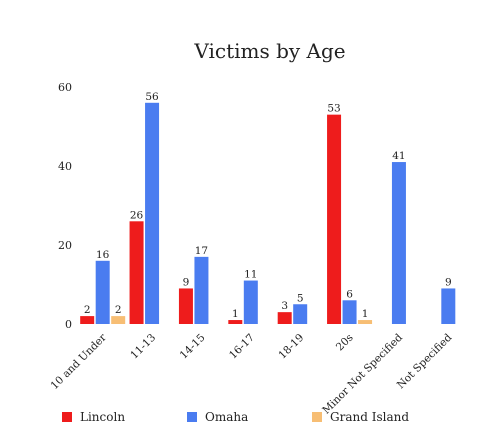  Describe the element at coordinates (300, 298) in the screenshot. I see `data-label: 5` at that location.